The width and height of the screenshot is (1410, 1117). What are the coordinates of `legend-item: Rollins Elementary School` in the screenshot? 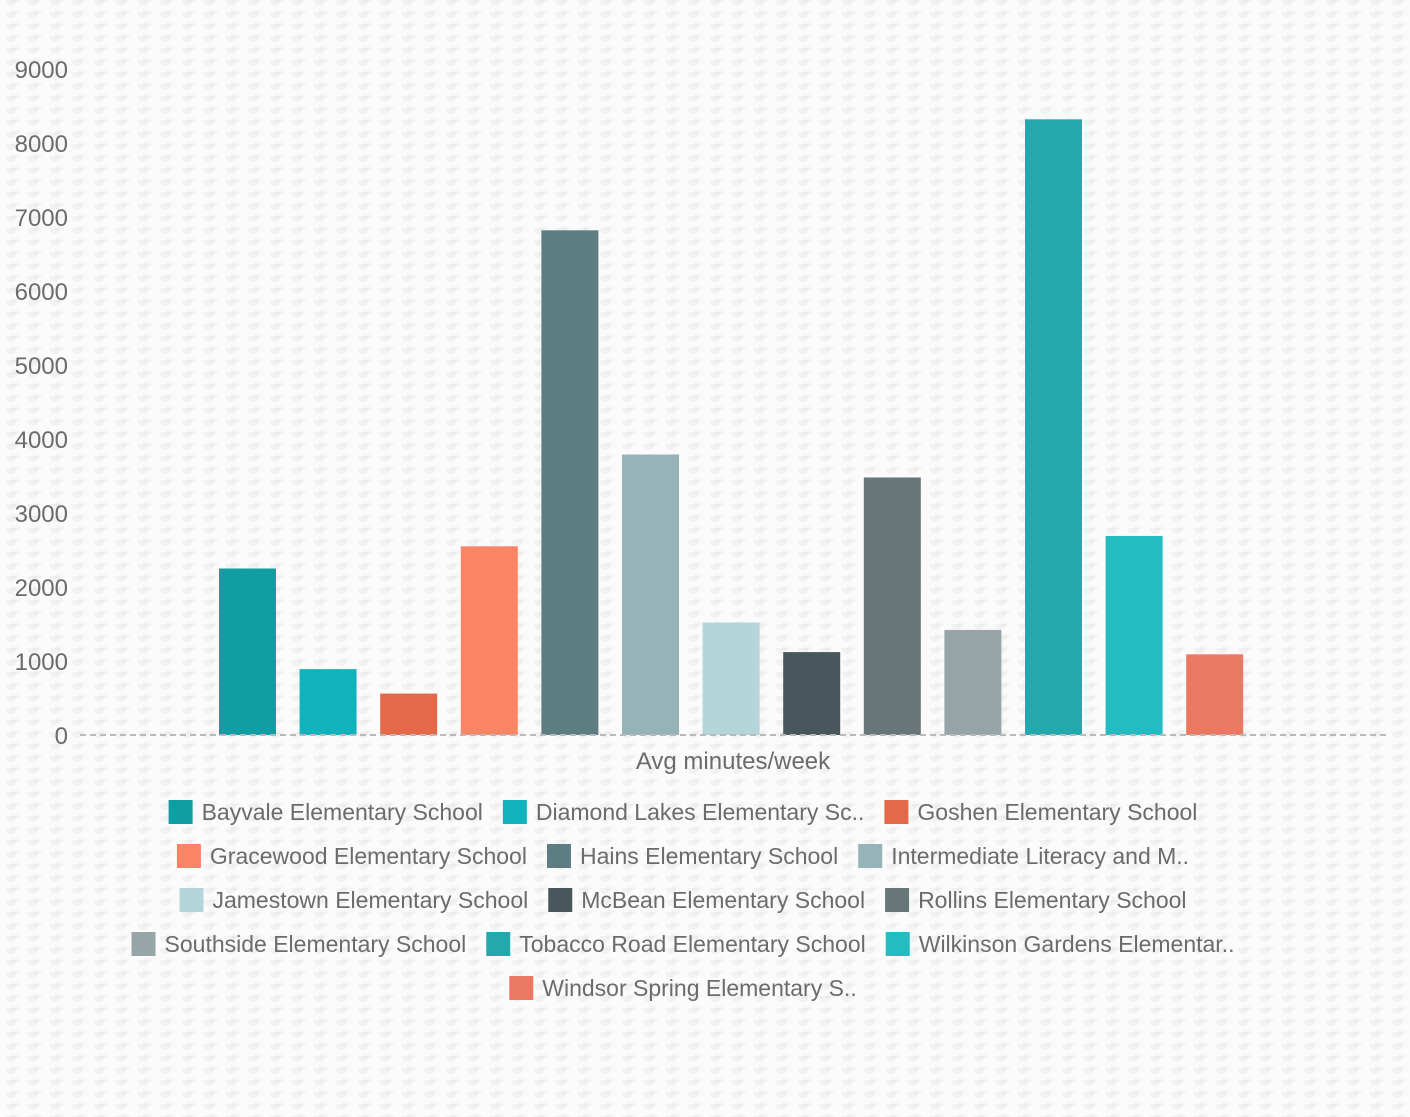 It's located at (1036, 900).